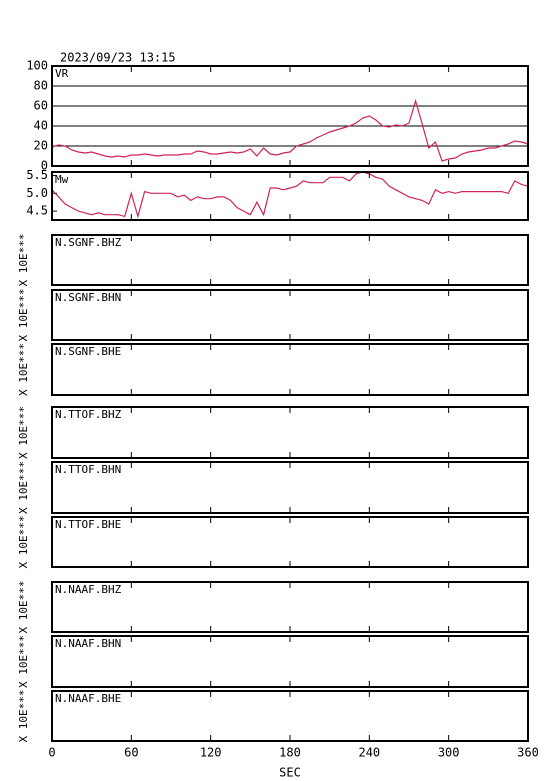 The image size is (554, 781). What do you see at coordinates (528, 753) in the screenshot?
I see `x-tick-label: 360` at bounding box center [528, 753].